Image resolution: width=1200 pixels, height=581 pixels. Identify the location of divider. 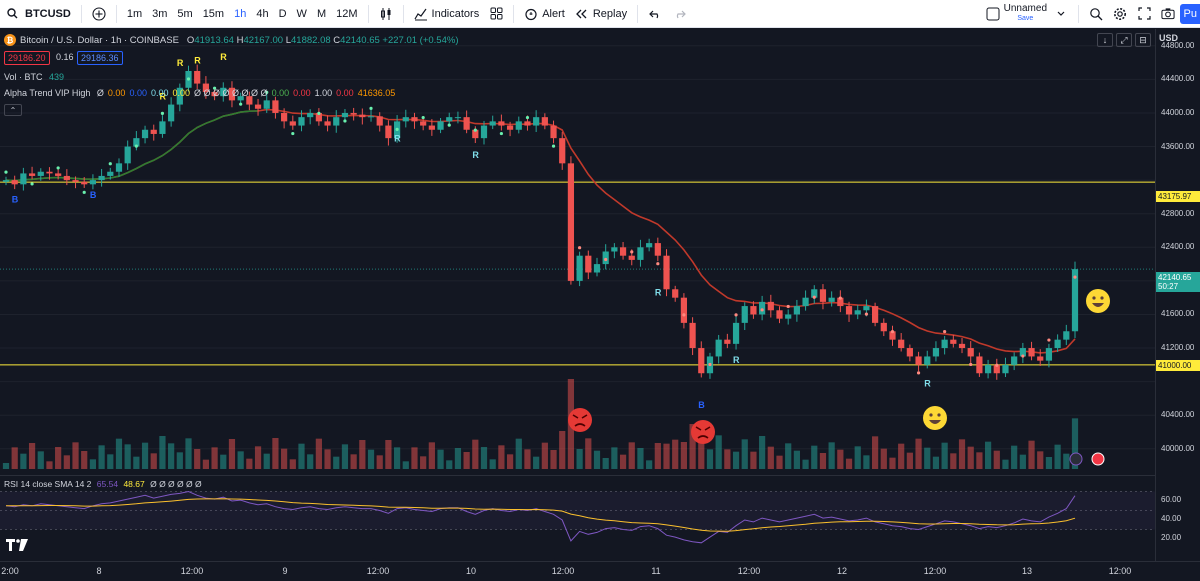
(1078, 13).